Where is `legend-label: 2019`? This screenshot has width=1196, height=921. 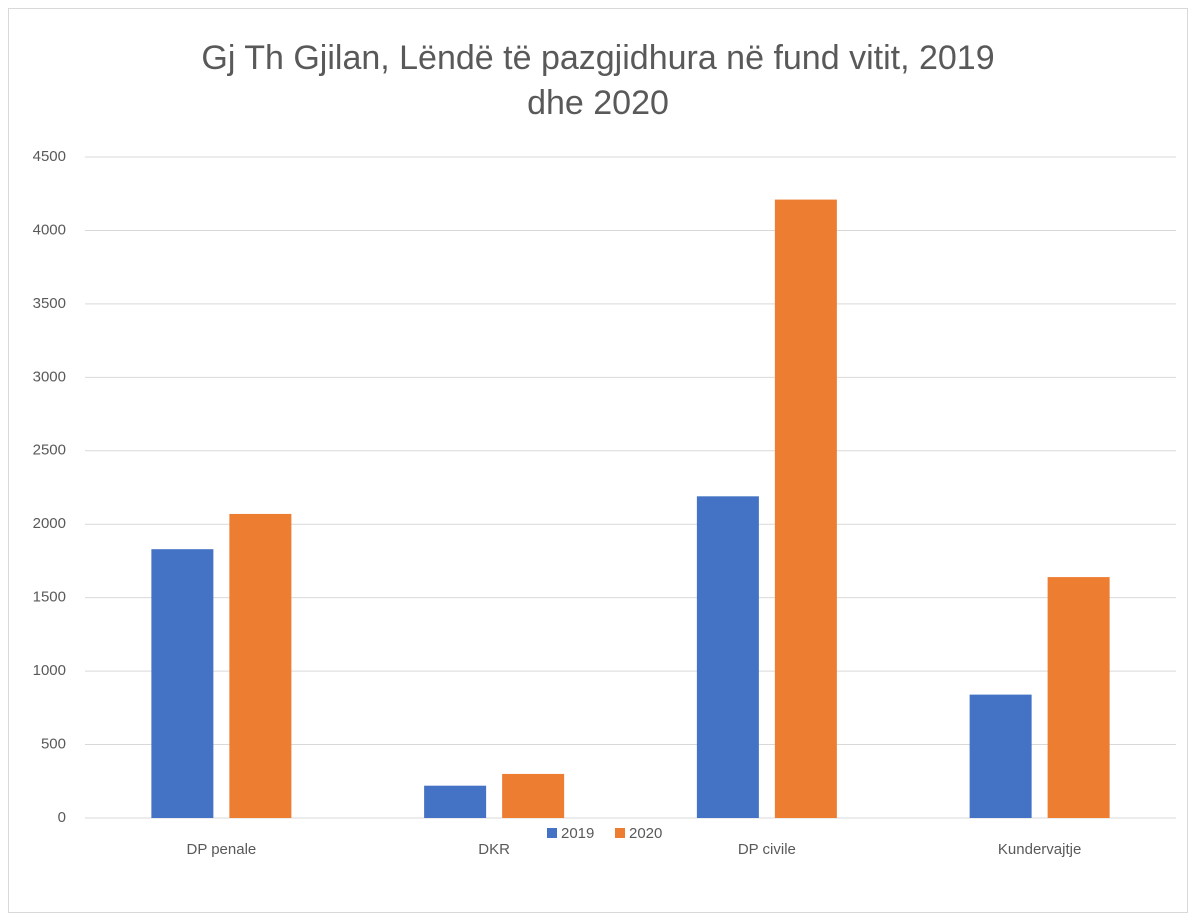 legend-label: 2019 is located at coordinates (577, 833).